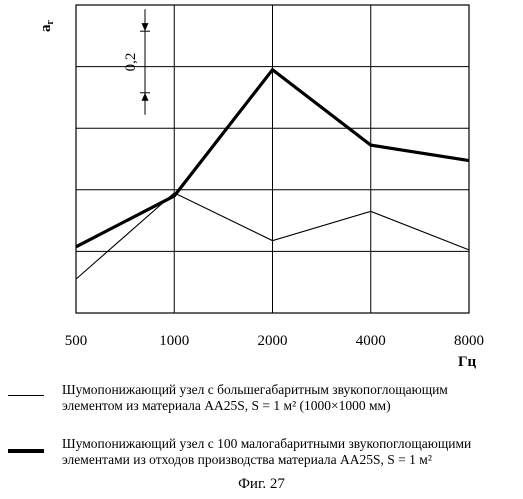 The image size is (523, 499). I want to click on scale-marker-label: 0,2, so click(131, 62).